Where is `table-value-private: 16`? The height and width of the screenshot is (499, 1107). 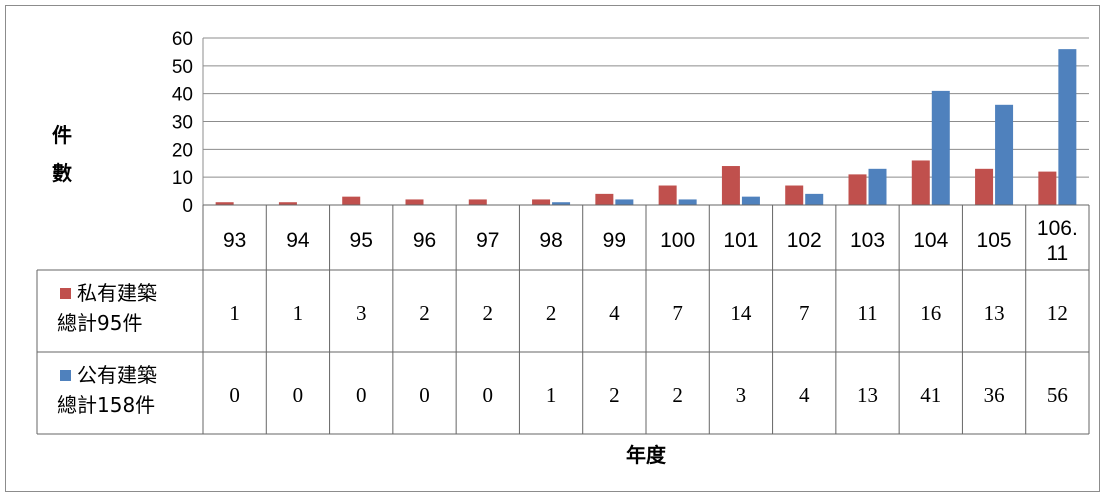 table-value-private: 16 is located at coordinates (930, 313).